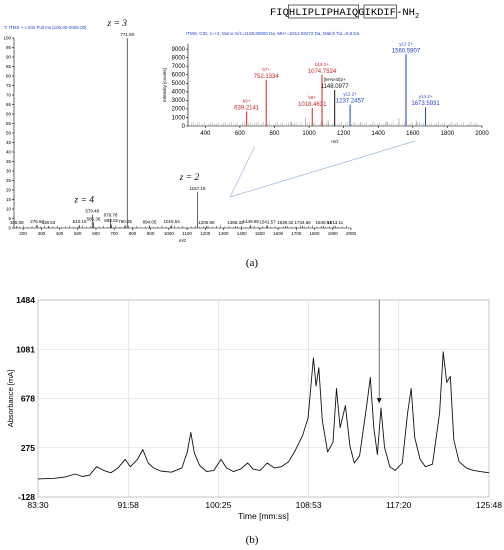 This screenshot has width=504, height=550. What do you see at coordinates (78, 233) in the screenshot?
I see `ms1-x-tick-label: 500` at bounding box center [78, 233].